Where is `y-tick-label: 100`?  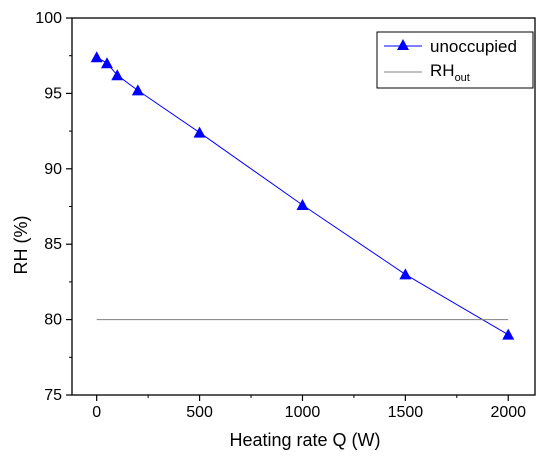 y-tick-label: 100 is located at coordinates (48, 18).